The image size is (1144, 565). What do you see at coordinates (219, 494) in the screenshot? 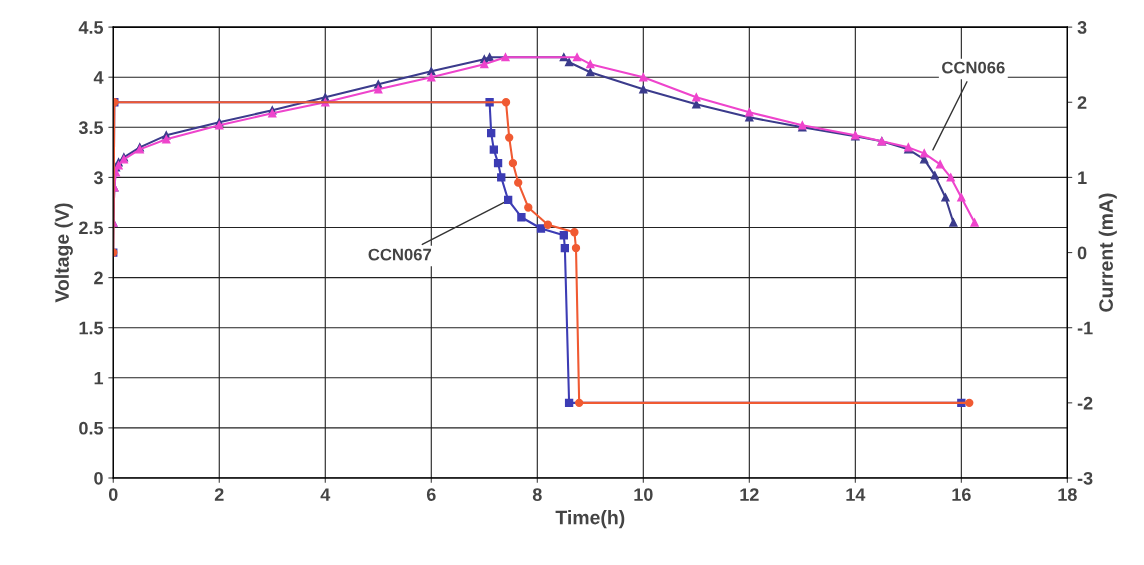
I see `x-tick-label: 2` at bounding box center [219, 494].